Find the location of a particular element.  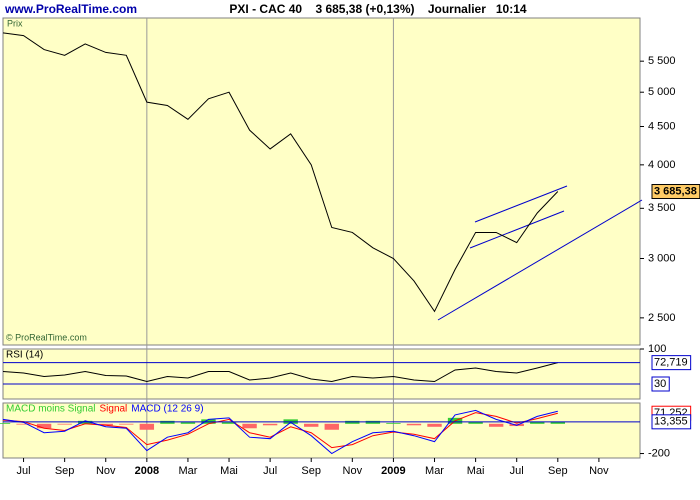

value-label: 72,719 is located at coordinates (671, 363).